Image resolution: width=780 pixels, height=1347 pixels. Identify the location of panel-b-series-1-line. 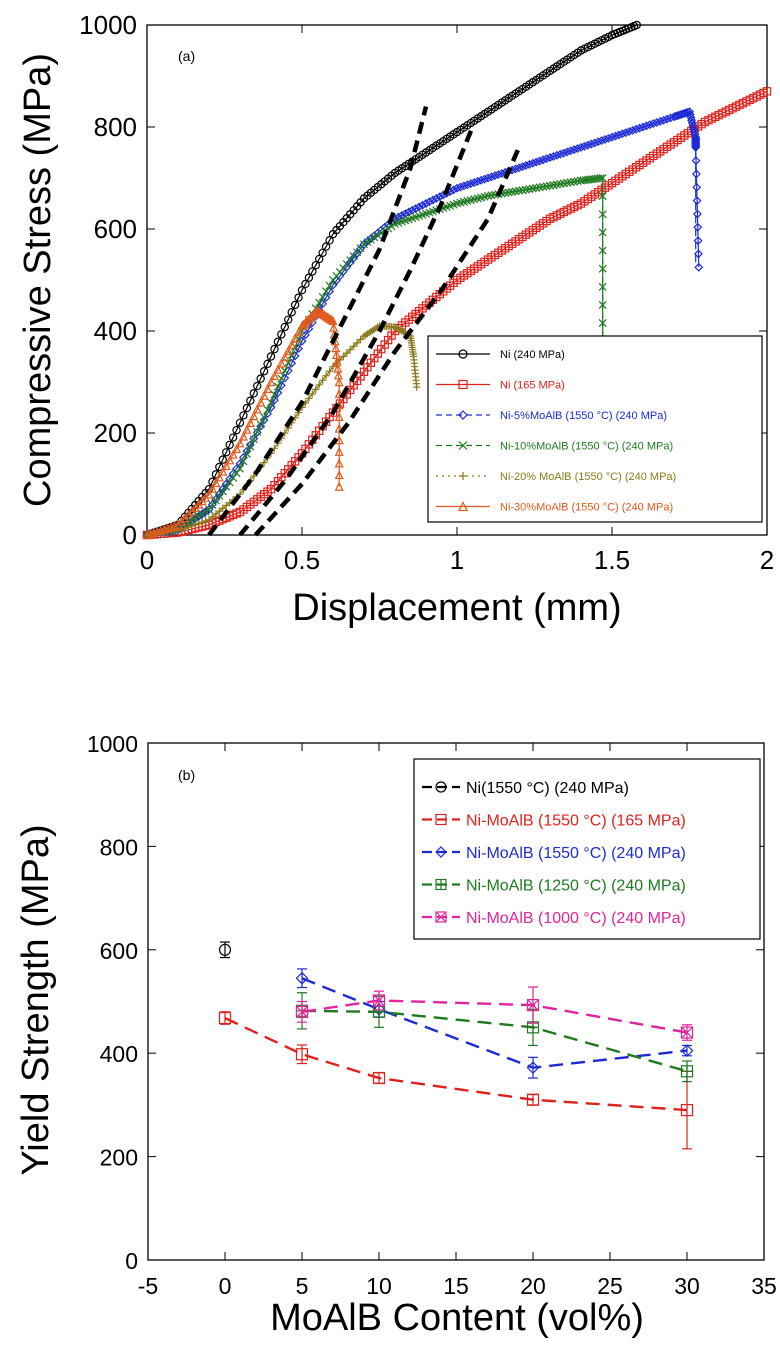
(456, 1064).